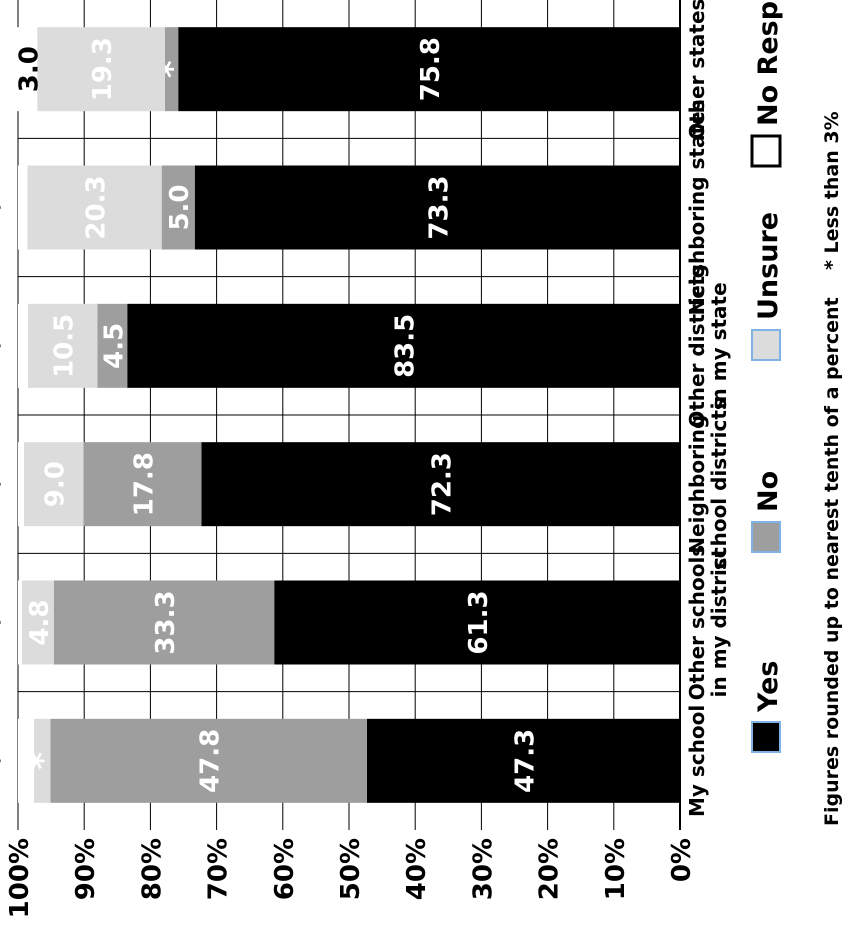  I want to click on tick-label-30: 30%, so click(483, 869).